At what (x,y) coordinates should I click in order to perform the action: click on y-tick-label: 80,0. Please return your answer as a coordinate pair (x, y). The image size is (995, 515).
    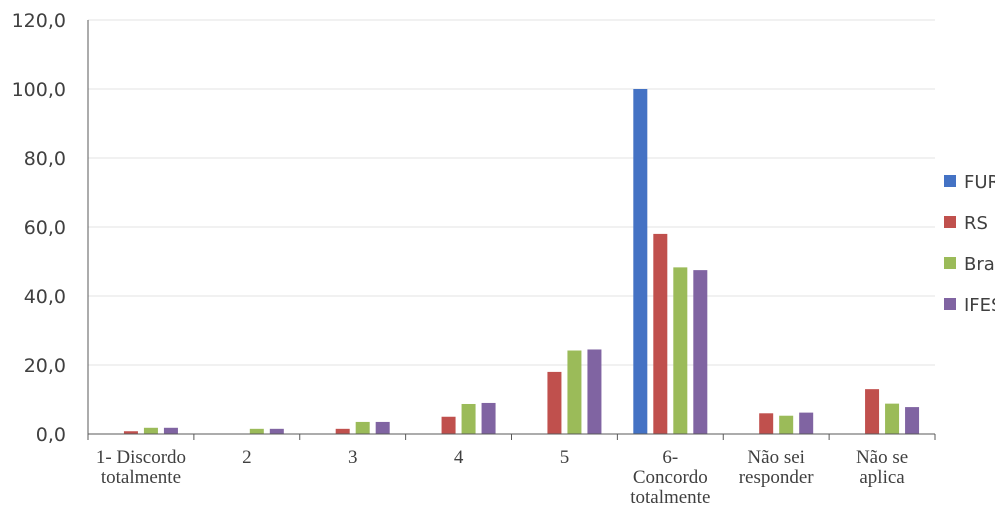
    Looking at the image, I should click on (45, 159).